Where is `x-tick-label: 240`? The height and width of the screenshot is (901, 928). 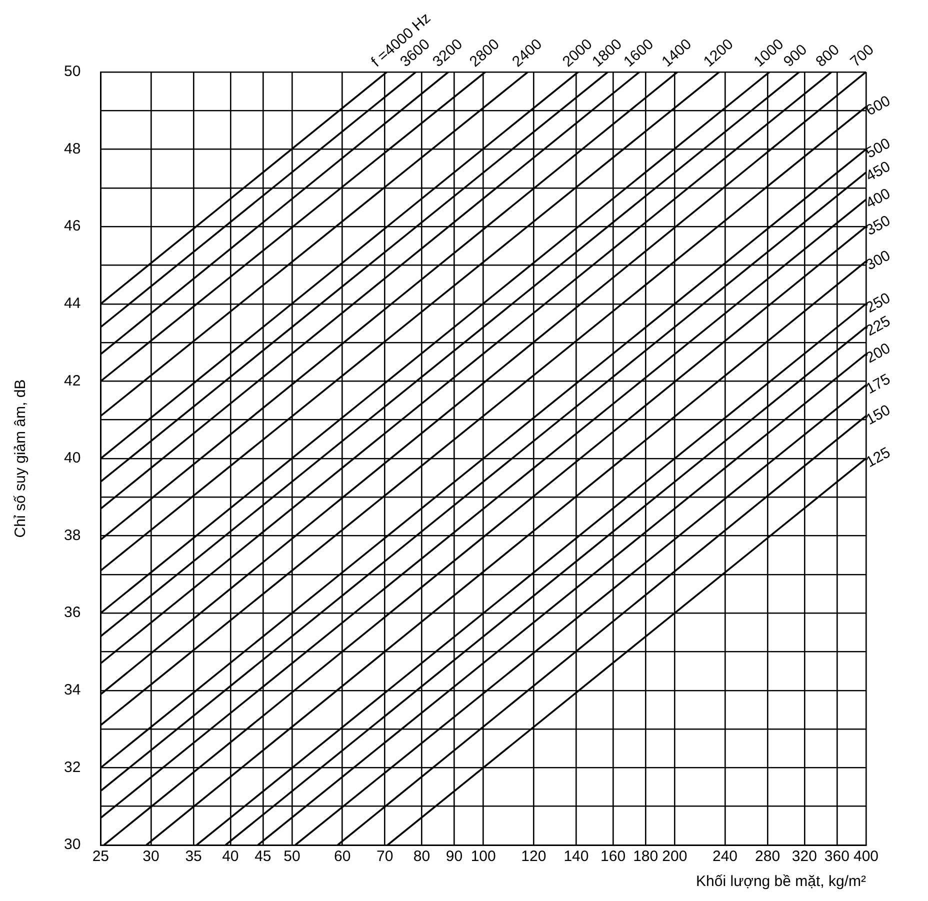 x-tick-label: 240 is located at coordinates (725, 857).